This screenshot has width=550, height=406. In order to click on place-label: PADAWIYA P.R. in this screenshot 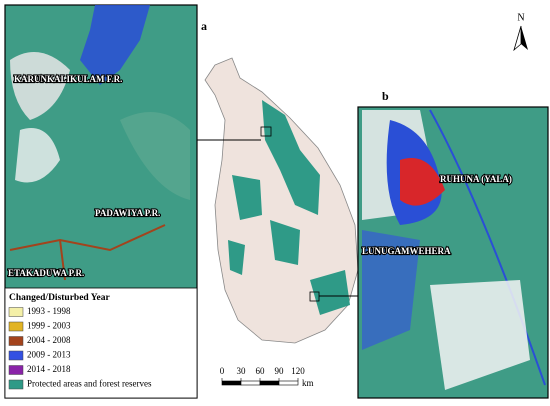, I will do `click(127, 213)`.